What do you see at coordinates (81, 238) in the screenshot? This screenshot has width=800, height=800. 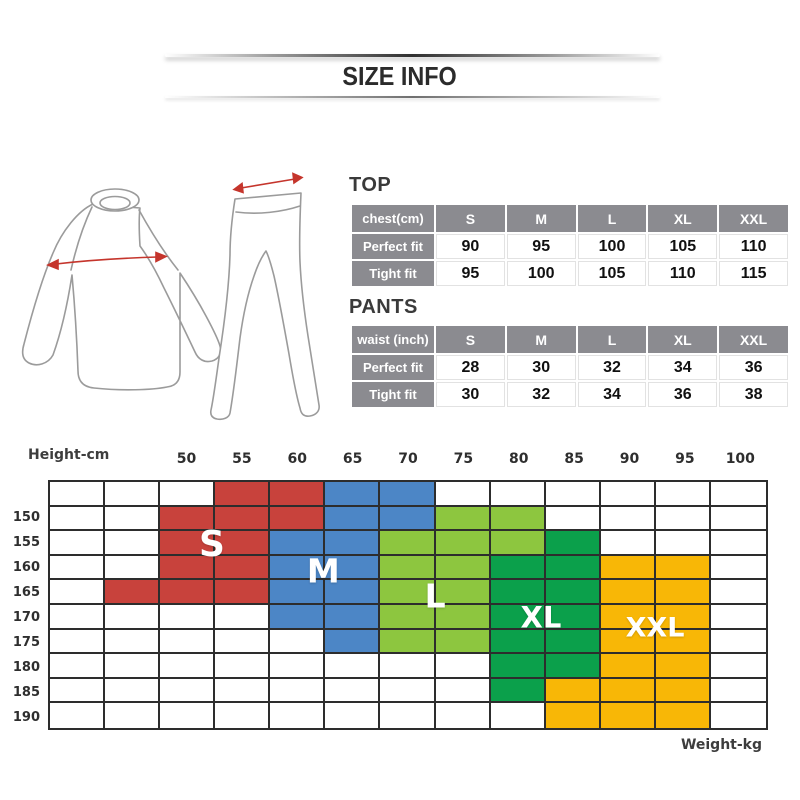 I see `shirt-left-seam` at bounding box center [81, 238].